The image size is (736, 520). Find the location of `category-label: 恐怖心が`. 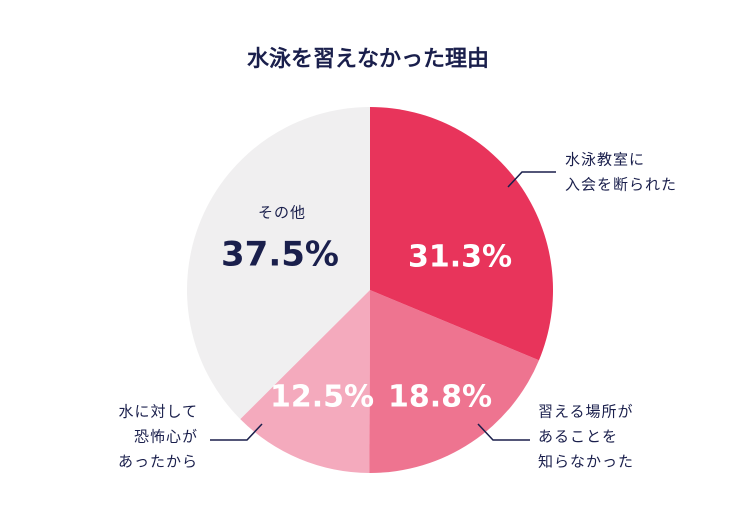

category-label: 恐怖心が is located at coordinates (166, 437).